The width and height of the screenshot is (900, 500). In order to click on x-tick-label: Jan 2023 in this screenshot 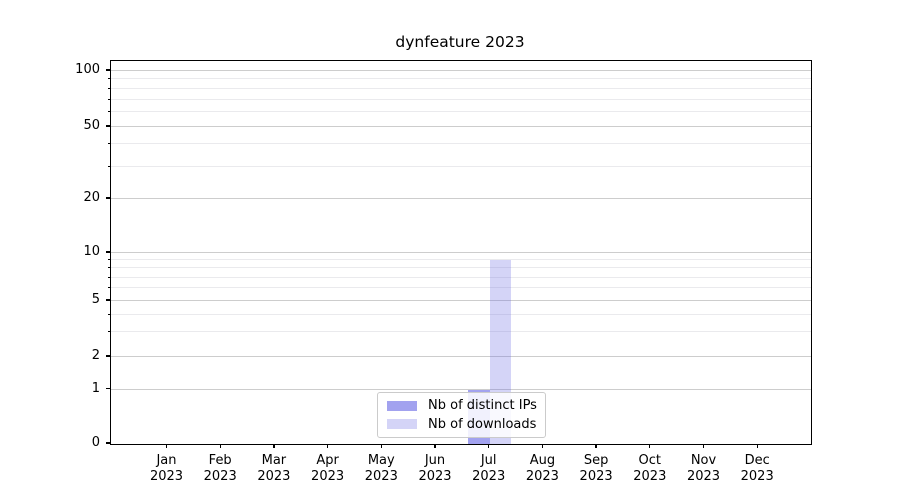, I will do `click(167, 468)`.